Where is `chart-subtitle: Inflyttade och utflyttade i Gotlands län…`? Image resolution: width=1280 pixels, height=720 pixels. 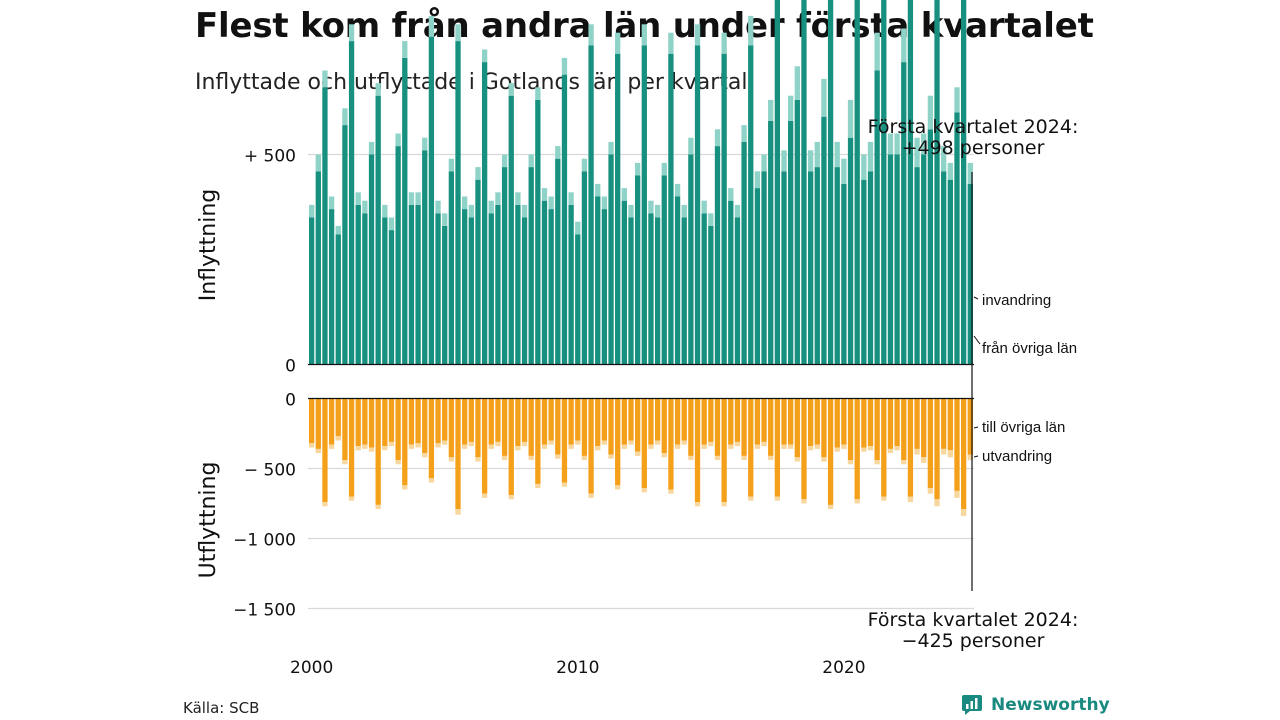
chart-subtitle: Inflyttade och utflyttade i Gotlands län… is located at coordinates (471, 82).